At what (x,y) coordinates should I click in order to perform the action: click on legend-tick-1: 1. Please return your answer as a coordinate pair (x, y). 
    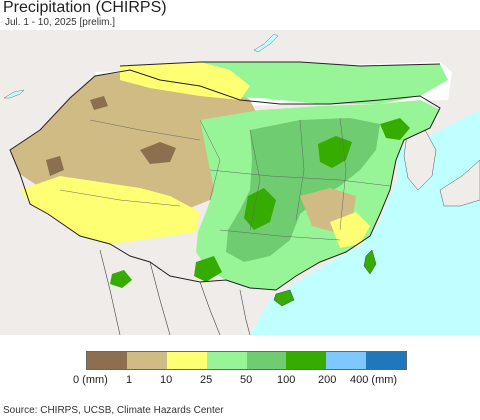
    Looking at the image, I should click on (129, 380).